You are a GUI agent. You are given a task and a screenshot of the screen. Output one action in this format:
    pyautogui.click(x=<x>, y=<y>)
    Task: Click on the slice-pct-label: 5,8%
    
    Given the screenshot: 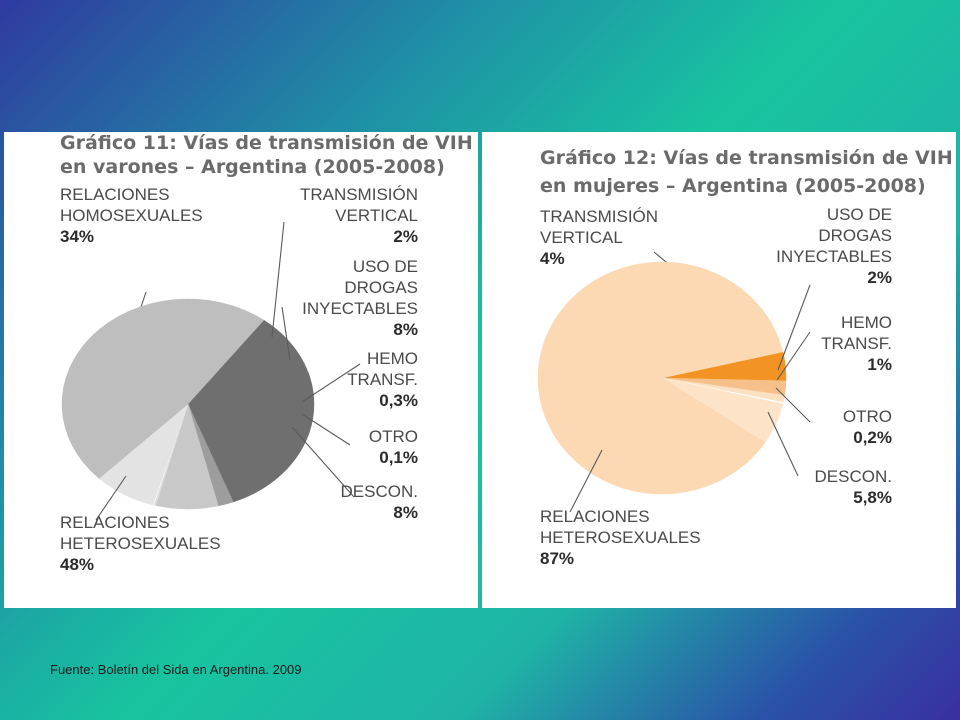 What is the action you would take?
    pyautogui.click(x=872, y=497)
    